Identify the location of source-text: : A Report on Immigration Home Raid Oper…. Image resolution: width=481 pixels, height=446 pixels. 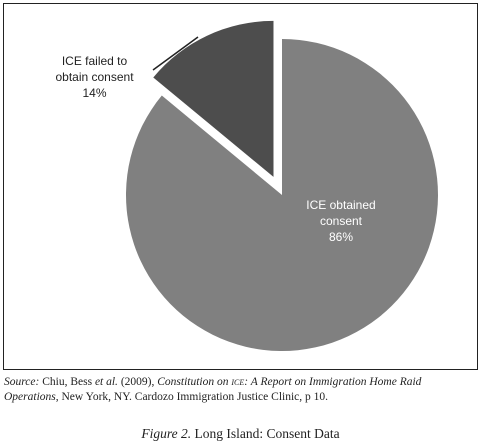
(213, 389).